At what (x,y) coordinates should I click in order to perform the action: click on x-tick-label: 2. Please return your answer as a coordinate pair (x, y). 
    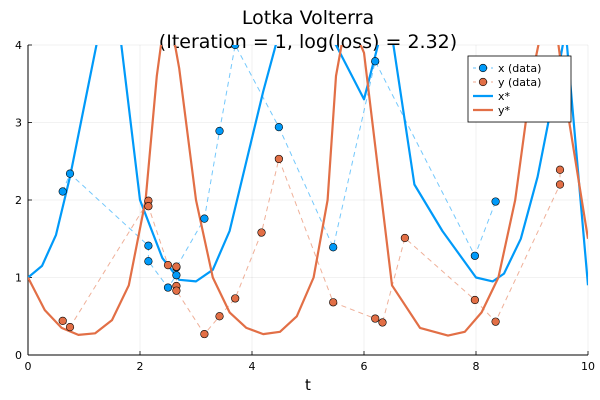
    Looking at the image, I should click on (140, 366).